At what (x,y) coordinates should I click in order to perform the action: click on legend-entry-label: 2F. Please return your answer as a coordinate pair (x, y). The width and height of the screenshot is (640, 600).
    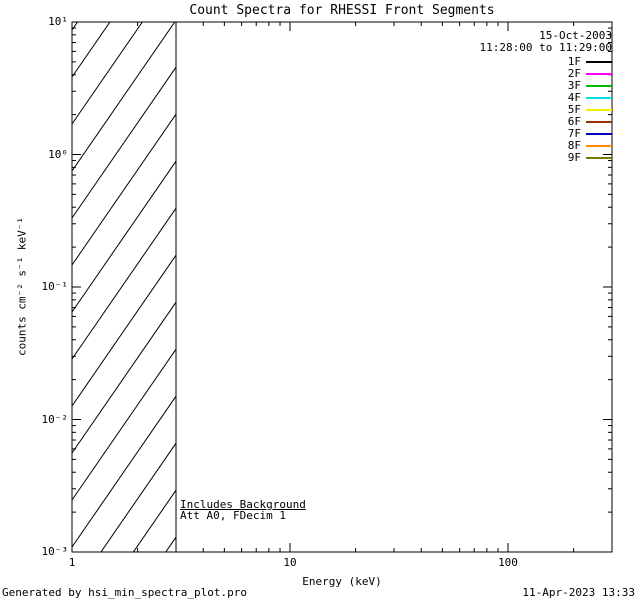
    Looking at the image, I should click on (574, 73).